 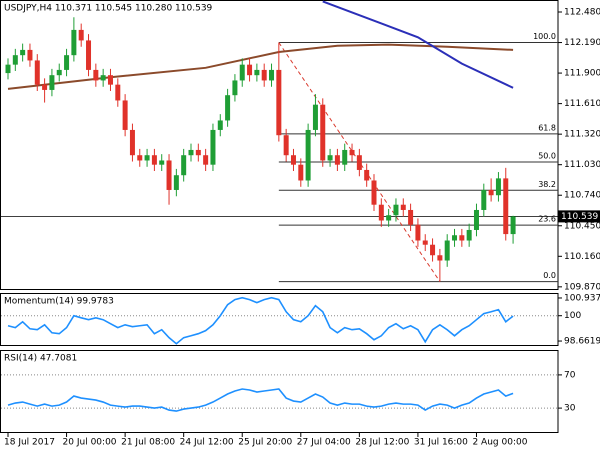 What do you see at coordinates (582, 257) in the screenshot?
I see `y-tick-label: 110.160` at bounding box center [582, 257].